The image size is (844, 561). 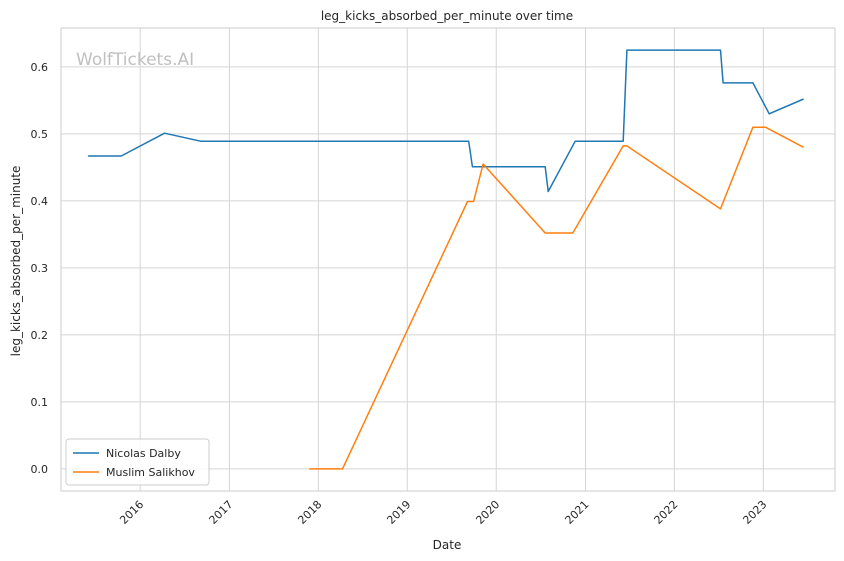 I want to click on x-tick-label: 2023, so click(x=754, y=512).